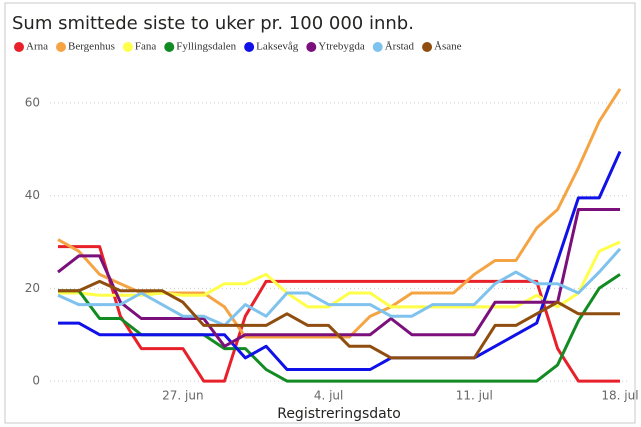 The height and width of the screenshot is (427, 641). Describe the element at coordinates (329, 396) in the screenshot. I see `x-tick-label: 4. jul` at that location.